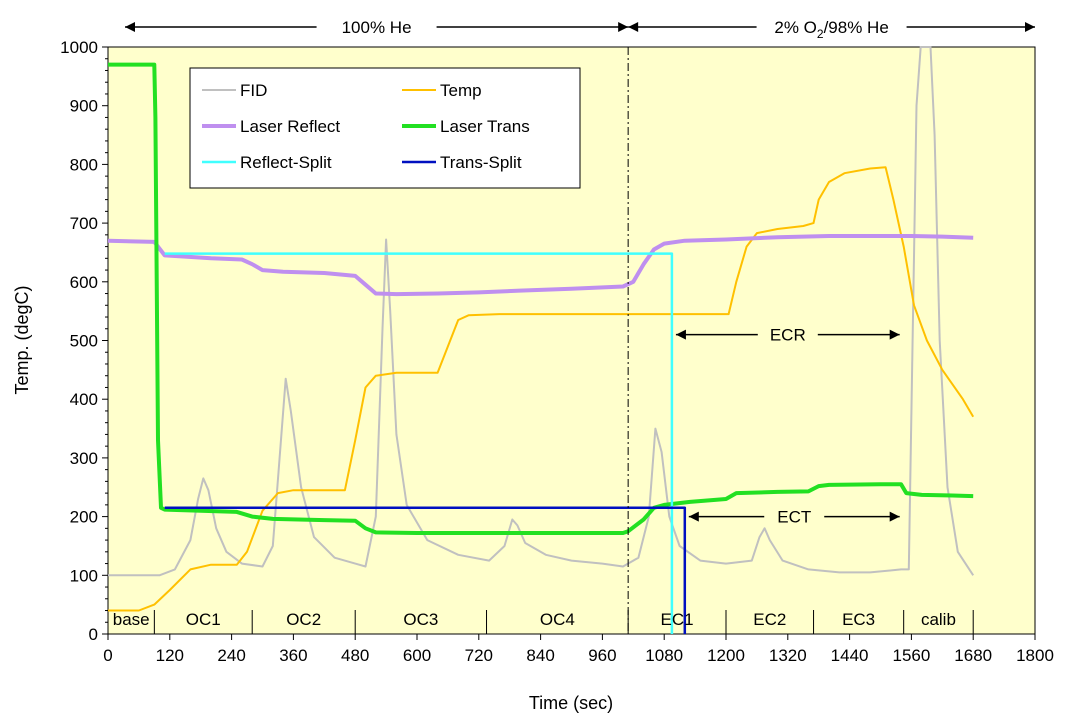  What do you see at coordinates (84, 399) in the screenshot?
I see `y-tick-label: 400` at bounding box center [84, 399].